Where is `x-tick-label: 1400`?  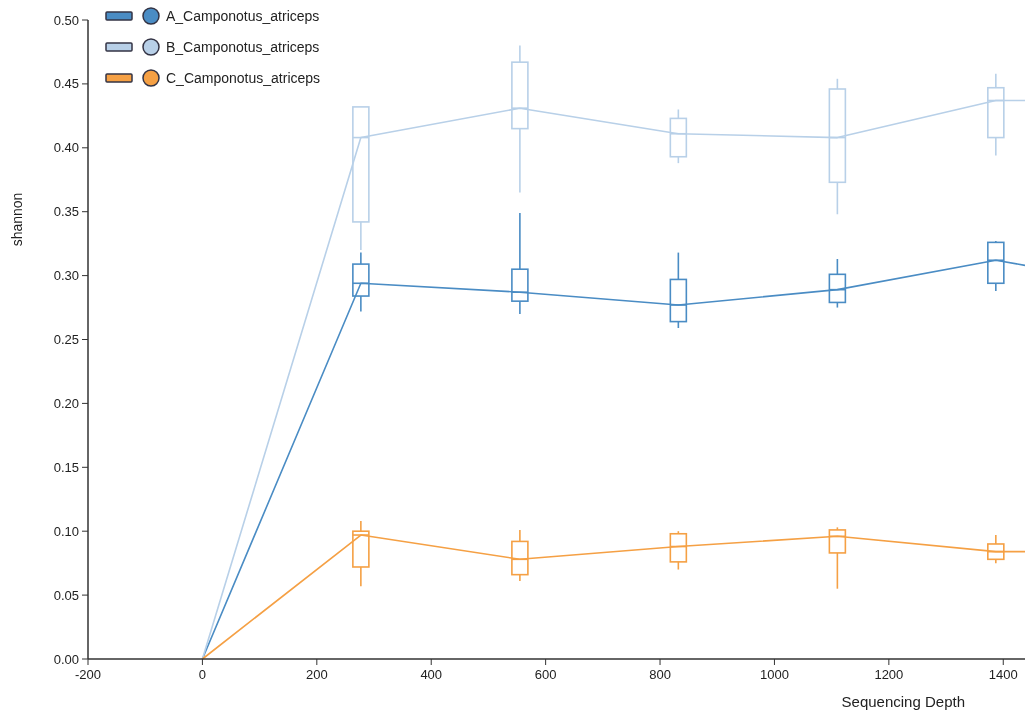
x-tick-label: 1400 is located at coordinates (1003, 674).